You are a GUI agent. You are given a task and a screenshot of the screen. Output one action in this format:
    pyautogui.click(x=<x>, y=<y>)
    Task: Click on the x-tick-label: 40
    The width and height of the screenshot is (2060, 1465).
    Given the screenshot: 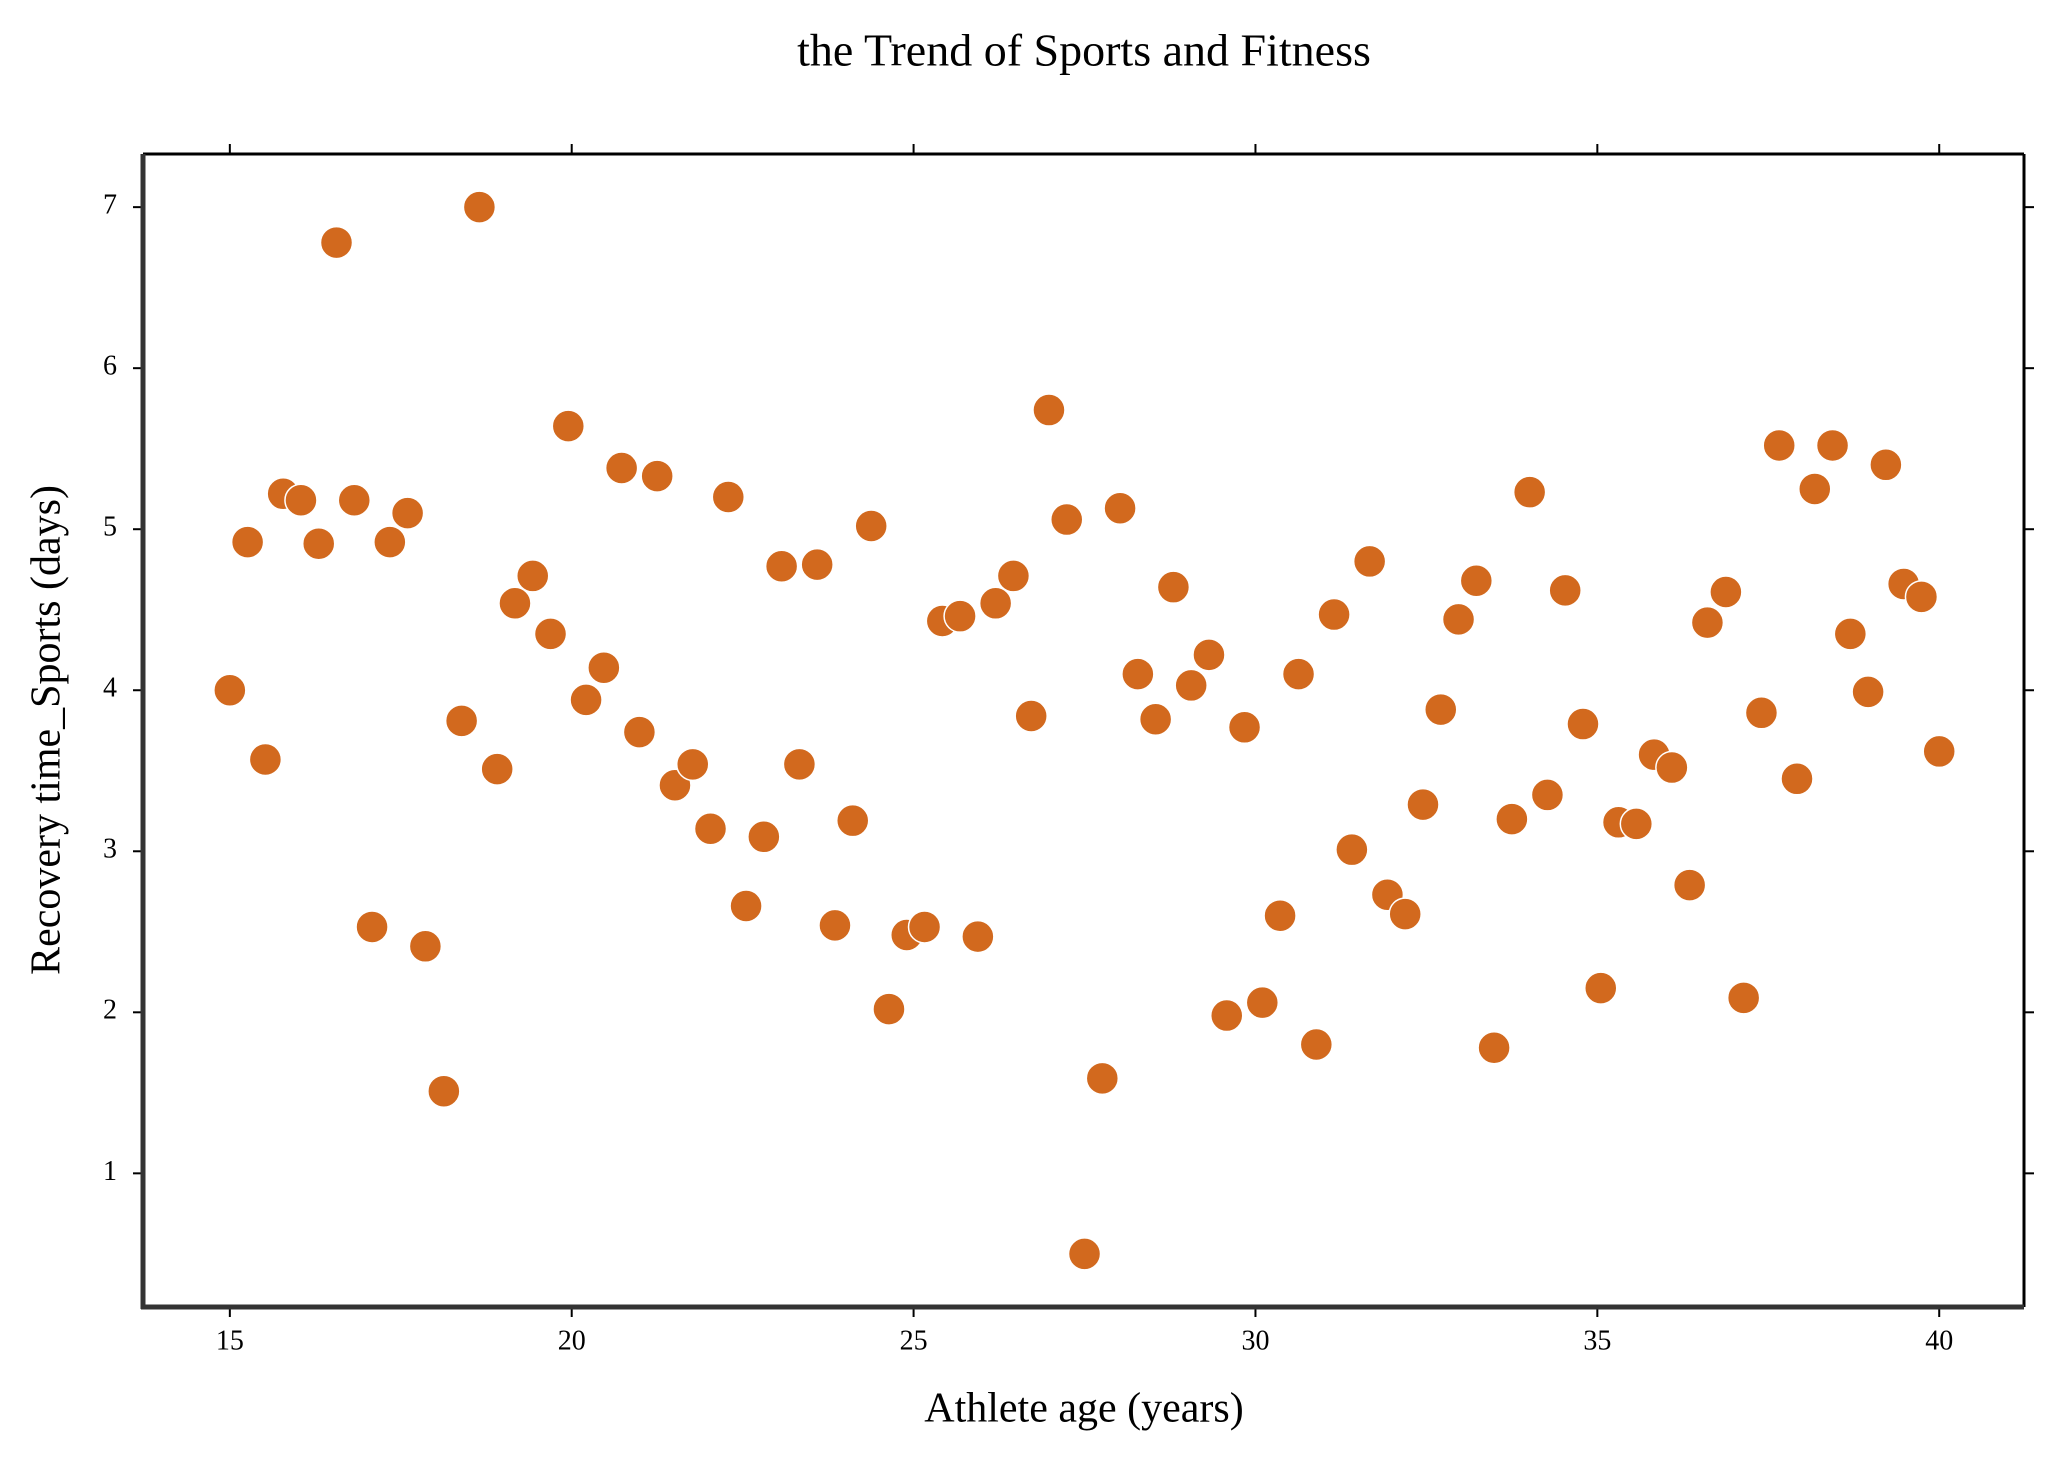 What is the action you would take?
    pyautogui.click(x=1939, y=1340)
    